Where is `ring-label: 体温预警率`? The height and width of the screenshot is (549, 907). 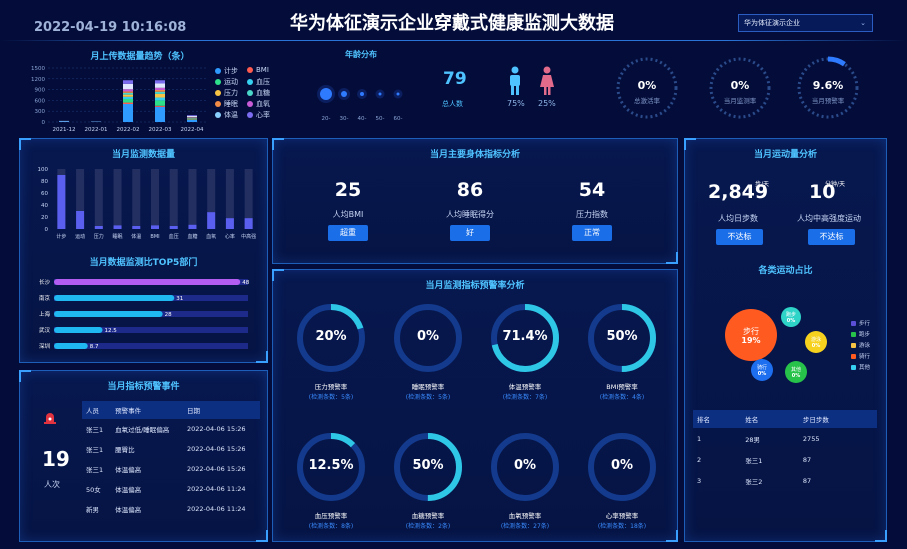 ring-label: 体温预警率 is located at coordinates (525, 387).